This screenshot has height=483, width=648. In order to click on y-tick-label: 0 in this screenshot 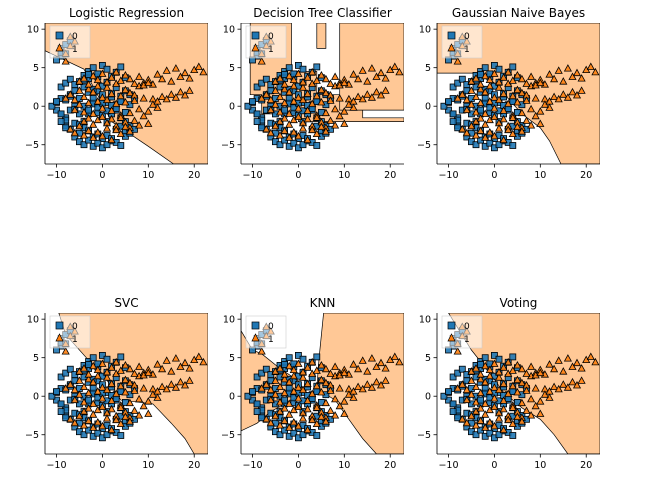, I will do `click(428, 107)`.